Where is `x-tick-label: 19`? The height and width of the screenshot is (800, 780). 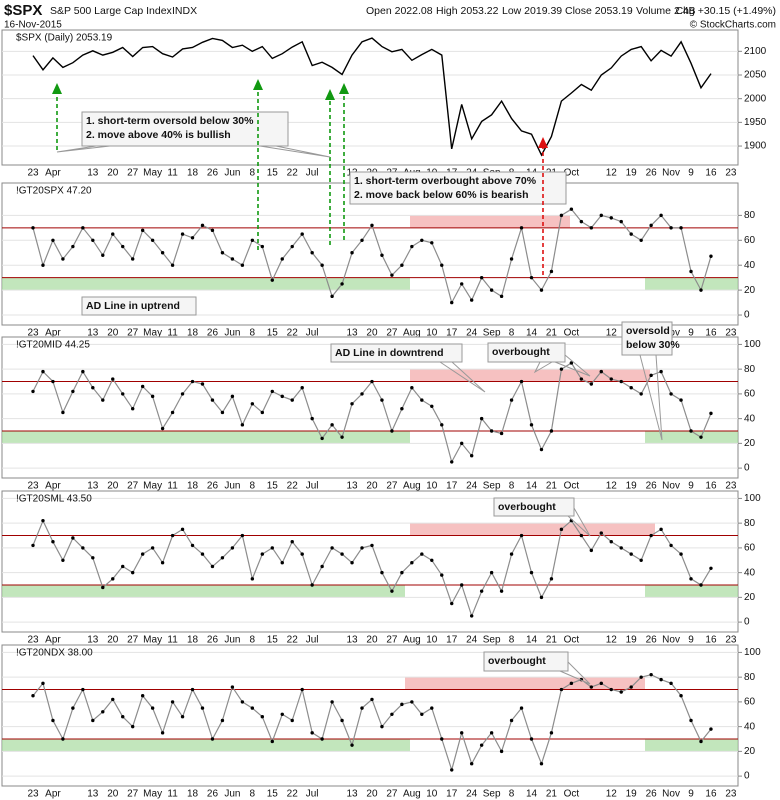
x-tick-label: 19 is located at coordinates (632, 173).